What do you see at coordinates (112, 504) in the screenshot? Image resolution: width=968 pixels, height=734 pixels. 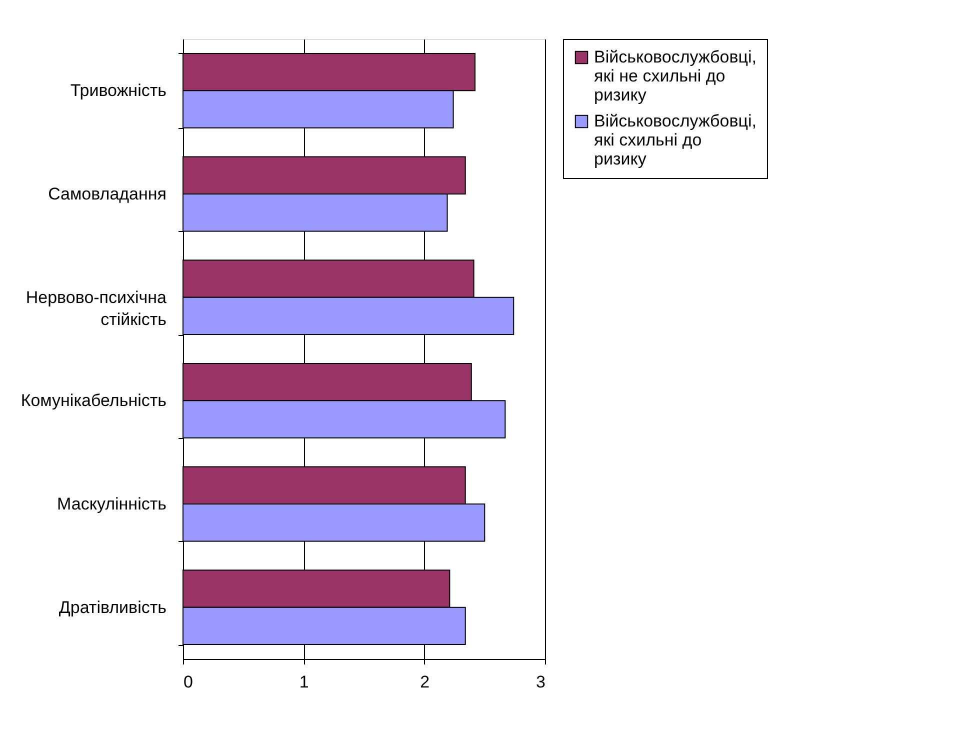 I see `y-tick-label: Маскулінність` at bounding box center [112, 504].